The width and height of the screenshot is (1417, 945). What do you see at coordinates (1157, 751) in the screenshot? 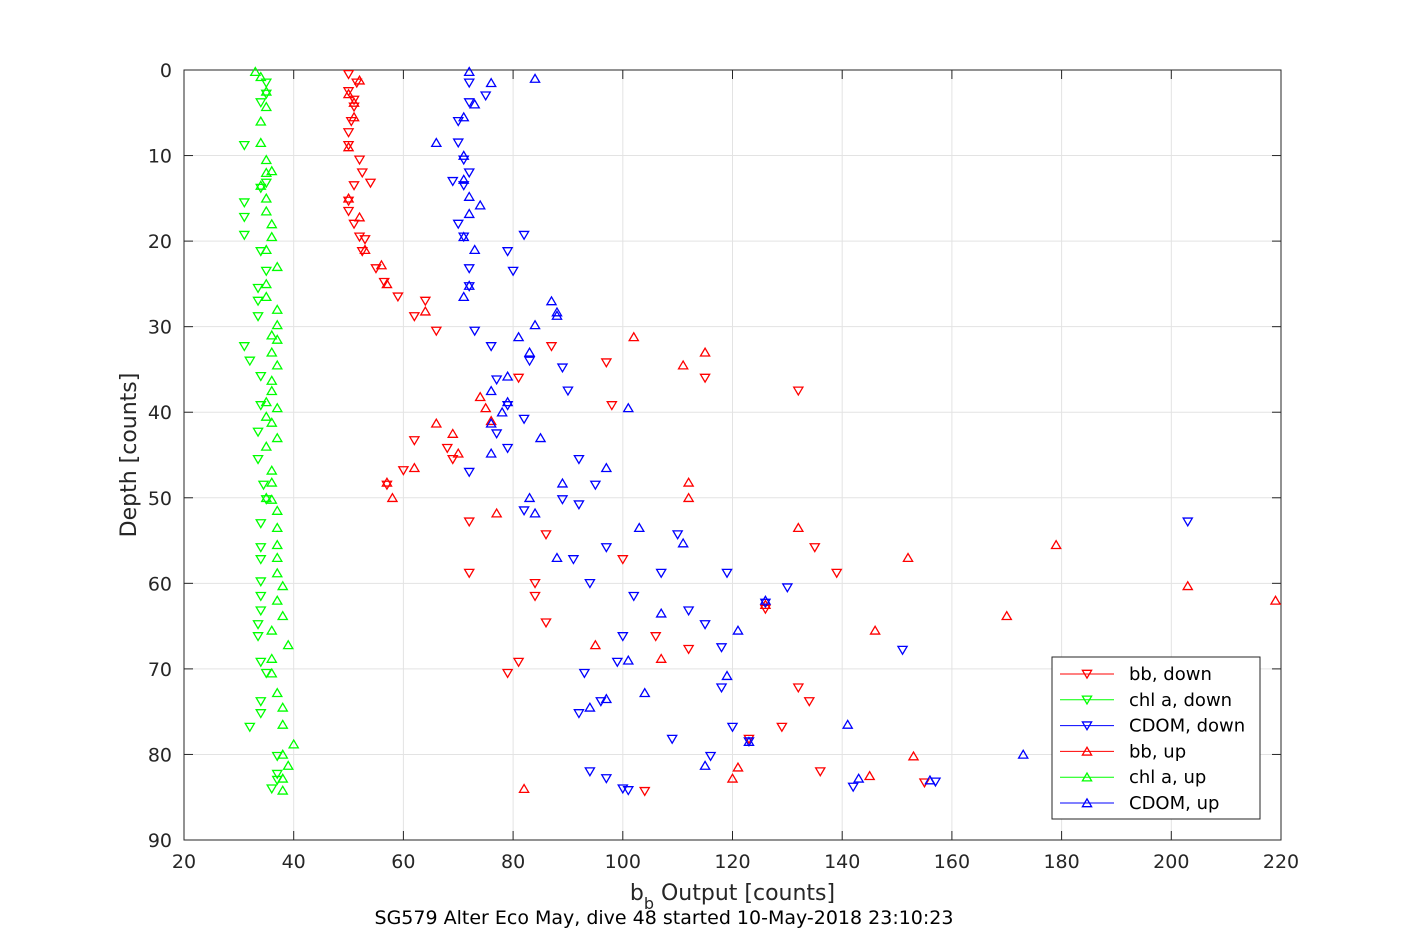
I see `legend-label: bb, up` at bounding box center [1157, 751].